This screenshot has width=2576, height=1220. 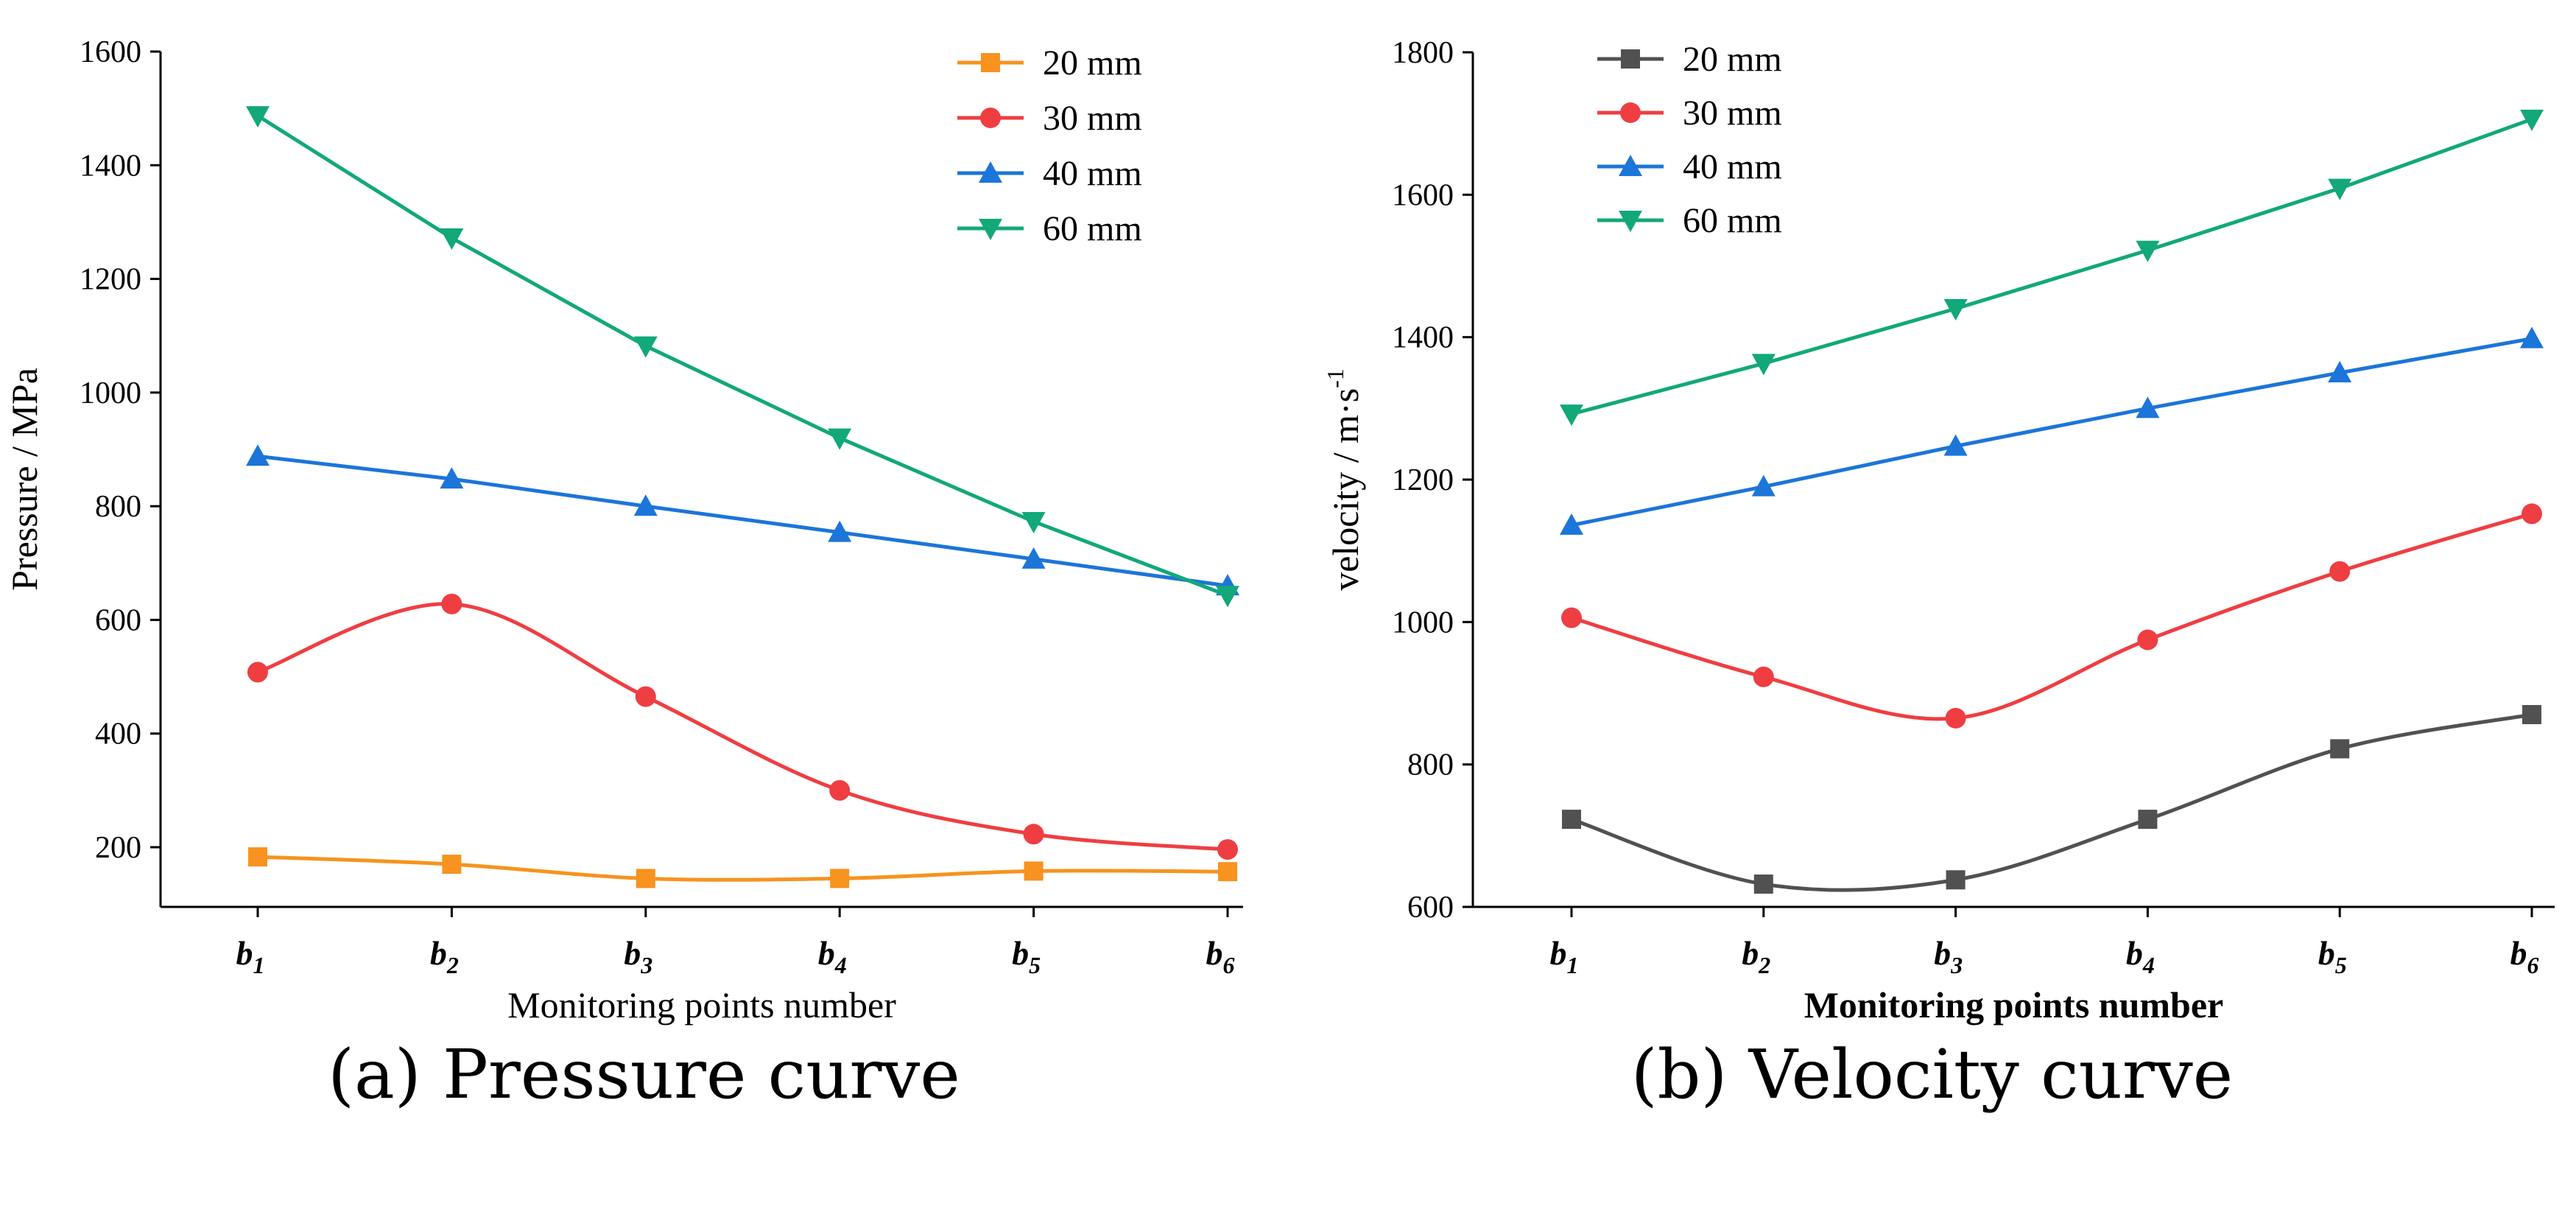 What do you see at coordinates (644, 1074) in the screenshot?
I see `caption-pressure: (a) Pressure curve` at bounding box center [644, 1074].